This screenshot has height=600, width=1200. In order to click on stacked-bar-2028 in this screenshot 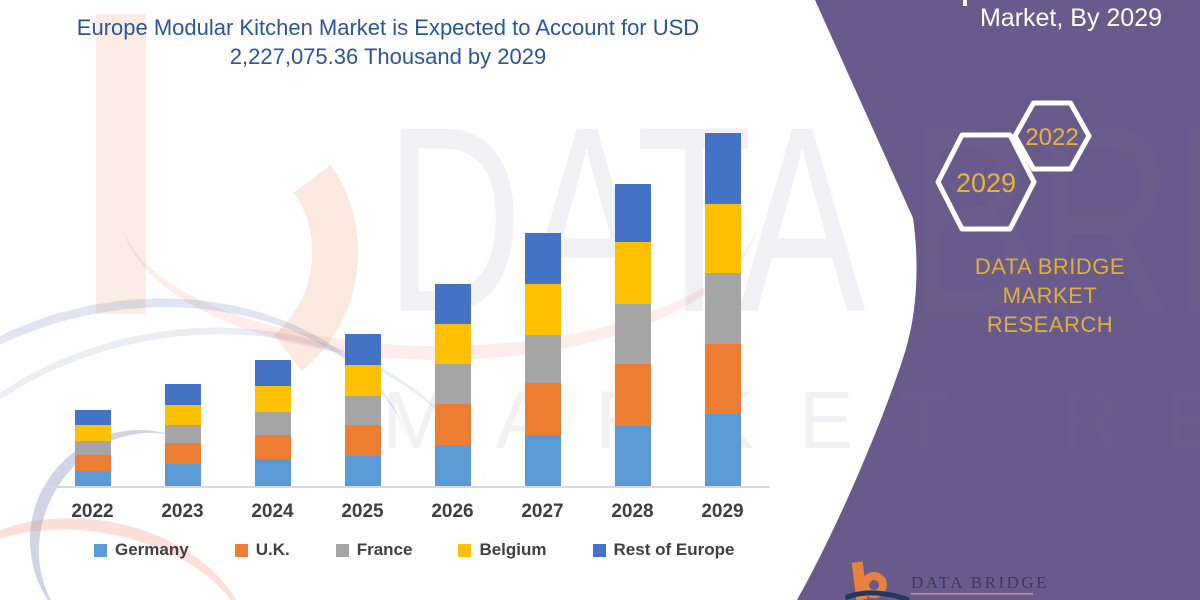, I will do `click(632, 335)`.